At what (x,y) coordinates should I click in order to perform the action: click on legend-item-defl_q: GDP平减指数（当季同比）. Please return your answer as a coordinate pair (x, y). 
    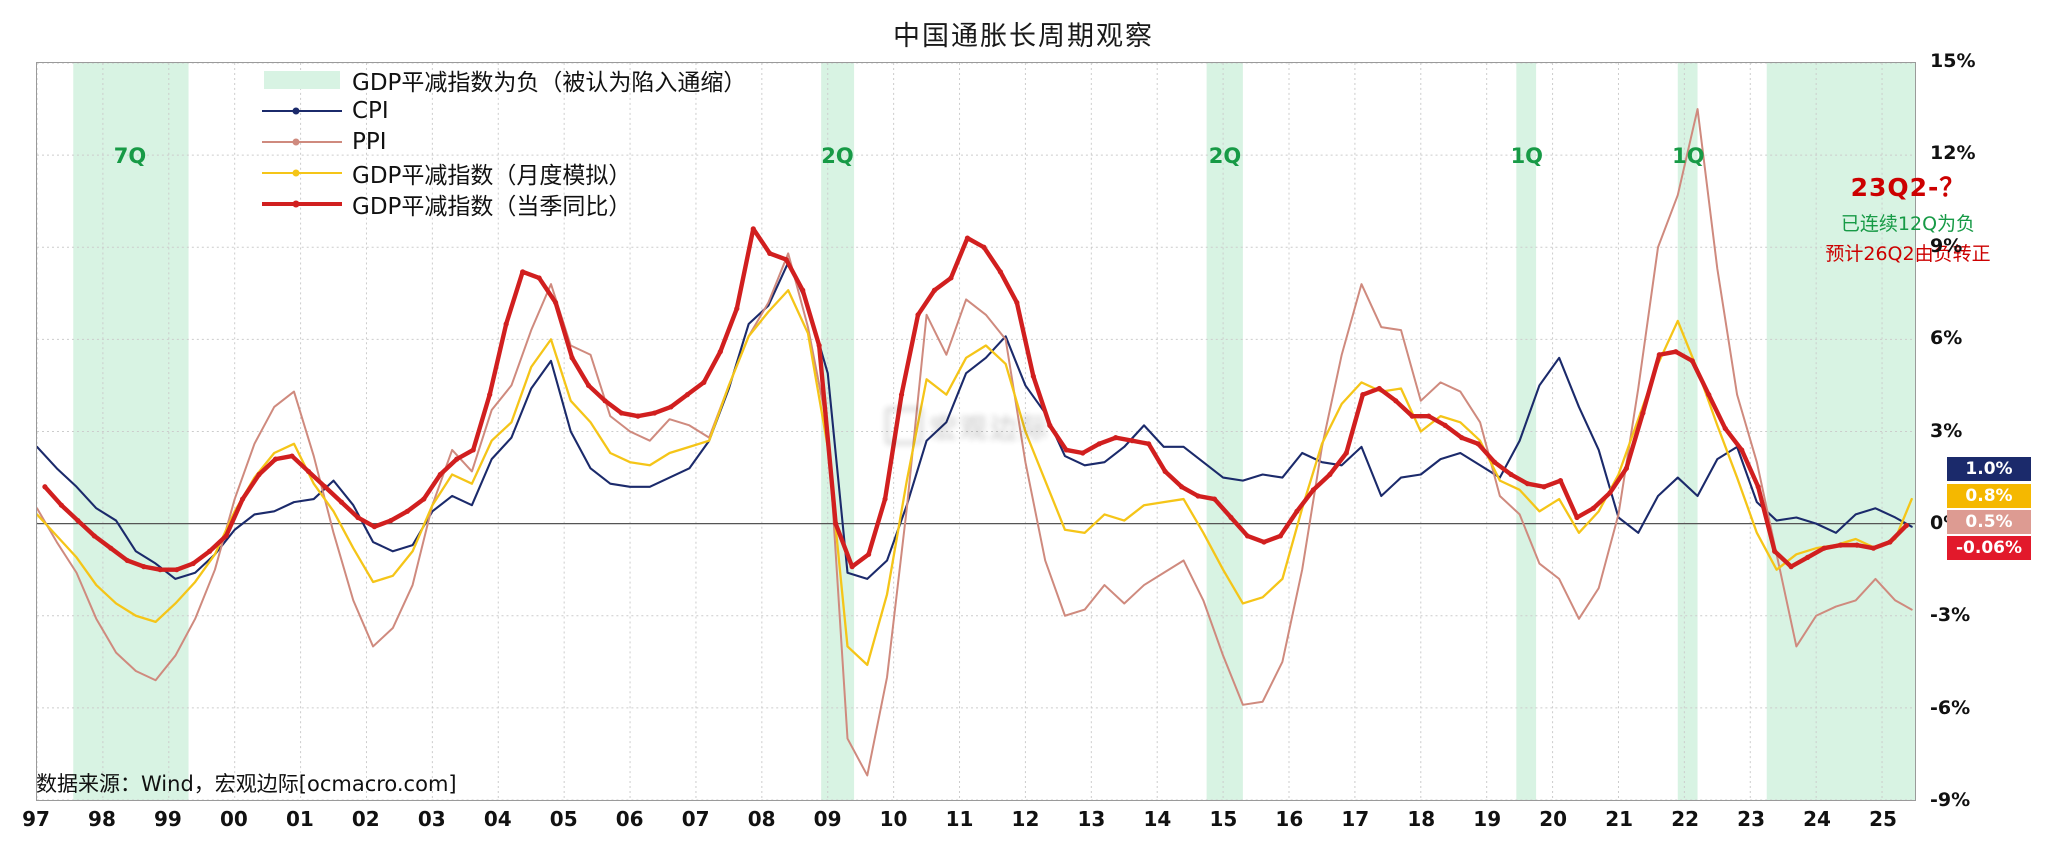
    Looking at the image, I should click on (502, 204).